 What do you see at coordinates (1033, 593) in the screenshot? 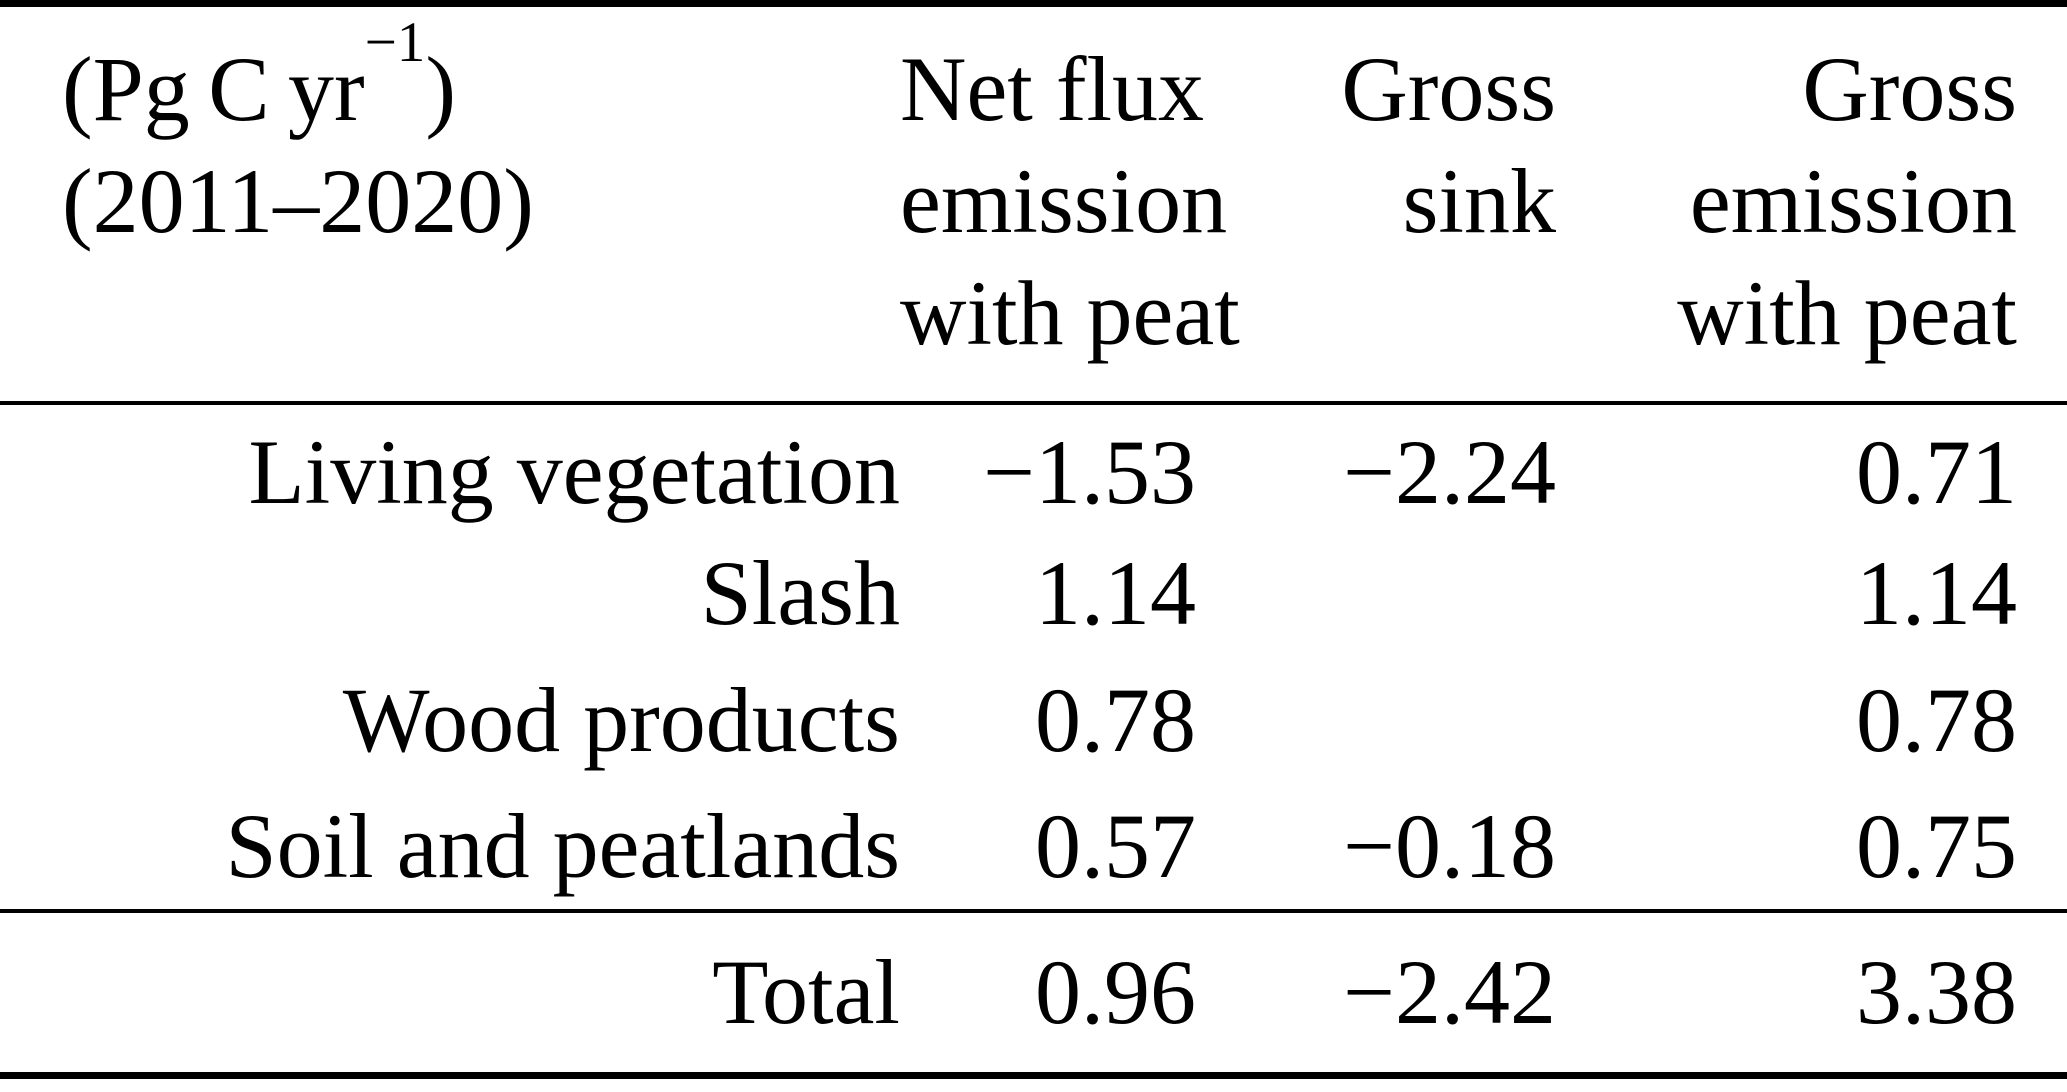
I see `table-row: Slash 1.14 1.14` at bounding box center [1033, 593].